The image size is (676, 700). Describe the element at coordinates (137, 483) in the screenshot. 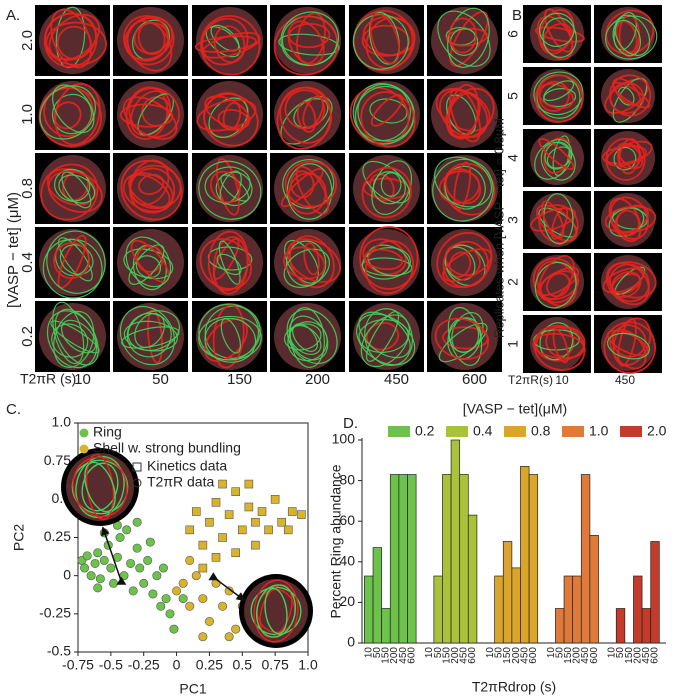

I see `legend-marker` at that location.